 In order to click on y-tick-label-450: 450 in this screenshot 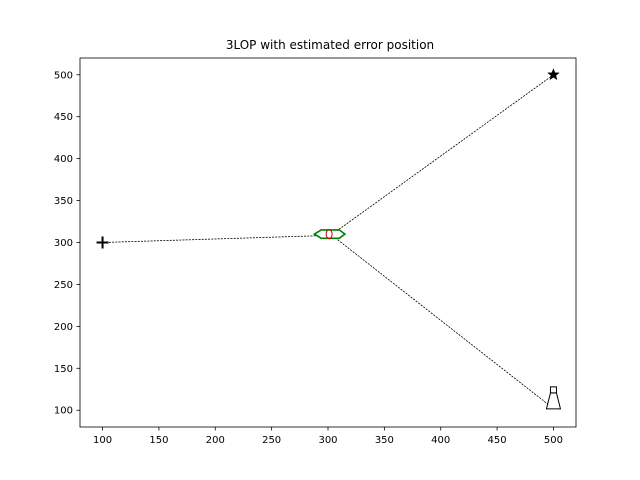, I will do `click(63, 117)`.